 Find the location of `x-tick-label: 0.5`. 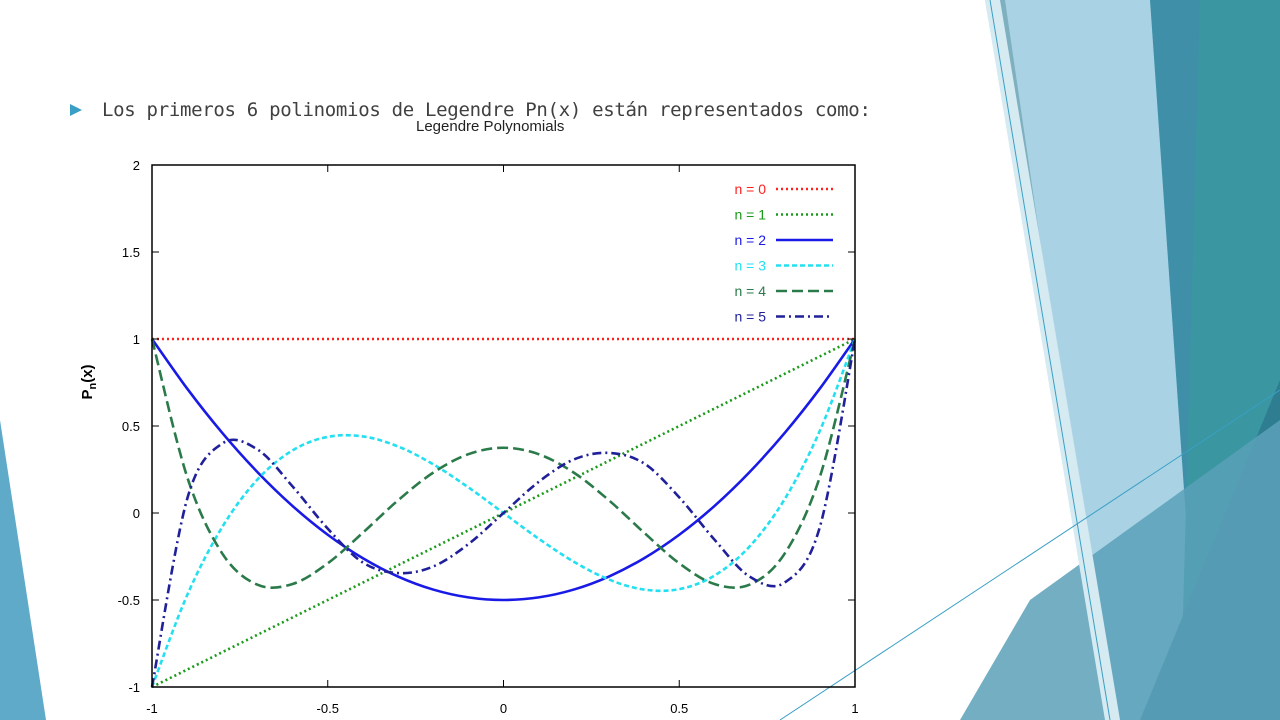

x-tick-label: 0.5 is located at coordinates (679, 708).